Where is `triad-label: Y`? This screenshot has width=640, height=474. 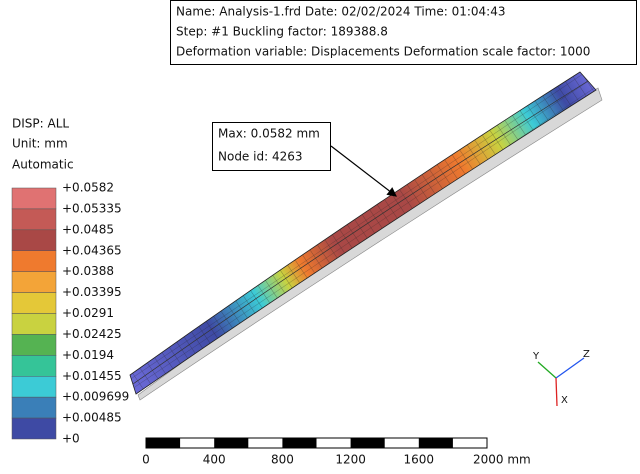
triad-label: Y is located at coordinates (536, 356).